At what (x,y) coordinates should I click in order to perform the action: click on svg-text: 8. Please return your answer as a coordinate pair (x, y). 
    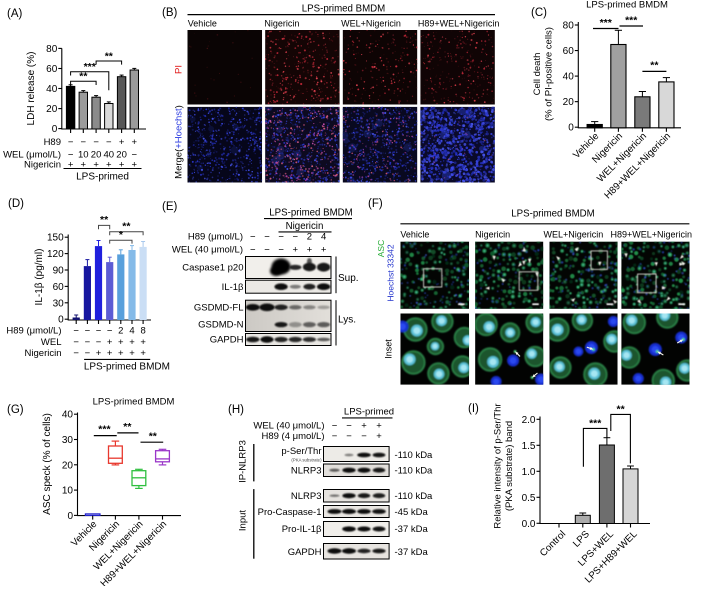
    Looking at the image, I should click on (142, 331).